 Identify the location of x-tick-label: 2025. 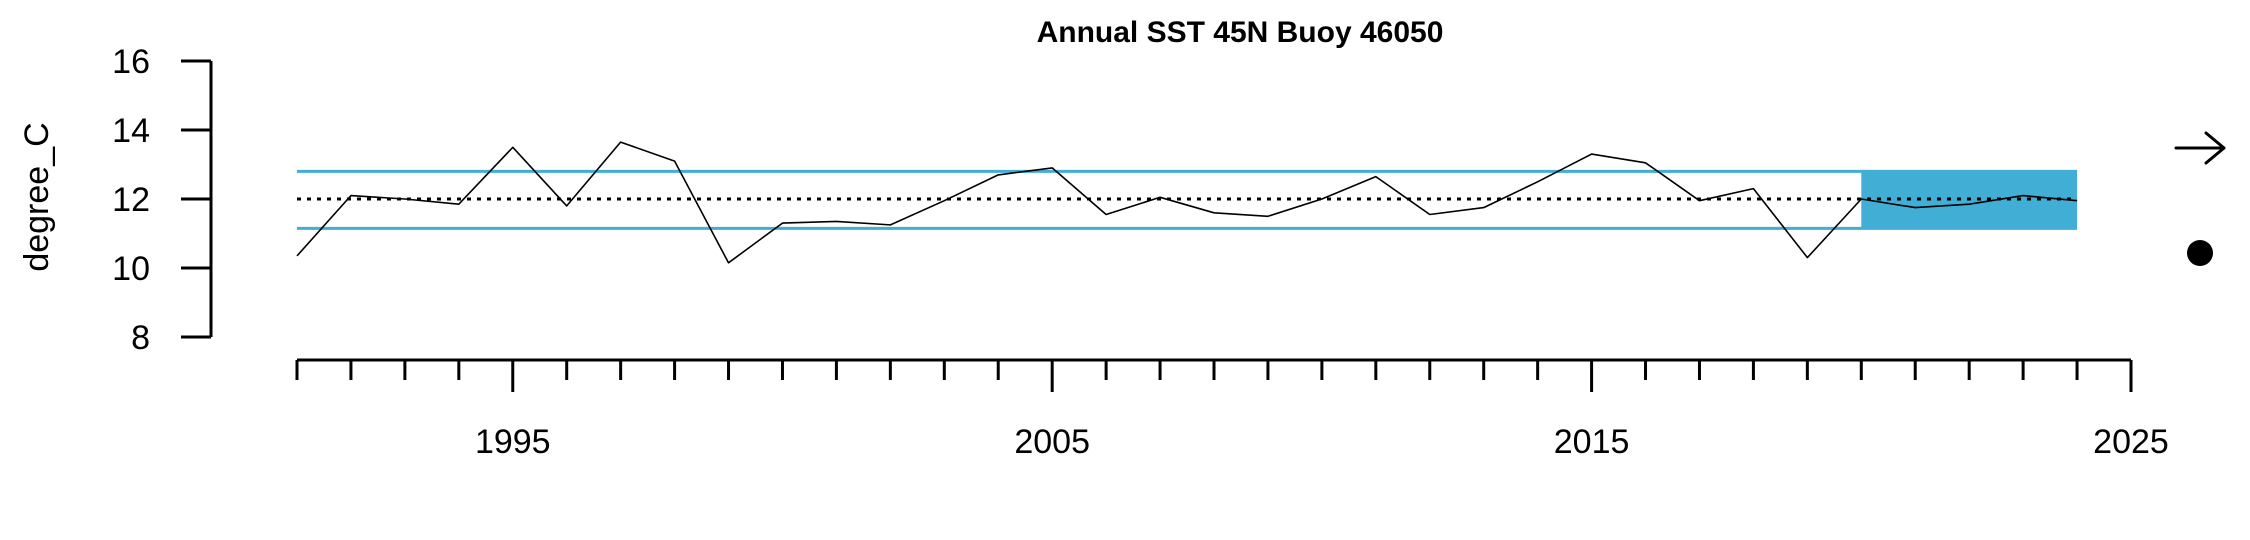
(2131, 442).